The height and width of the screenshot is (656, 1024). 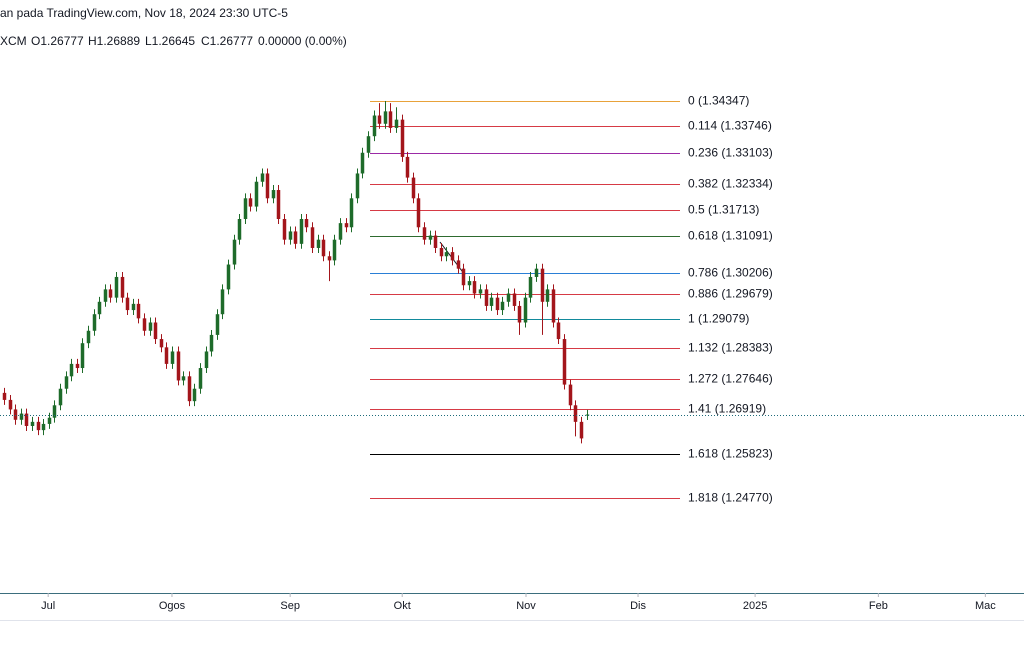 I want to click on ohlc-low: L1.26645, so click(x=170, y=41).